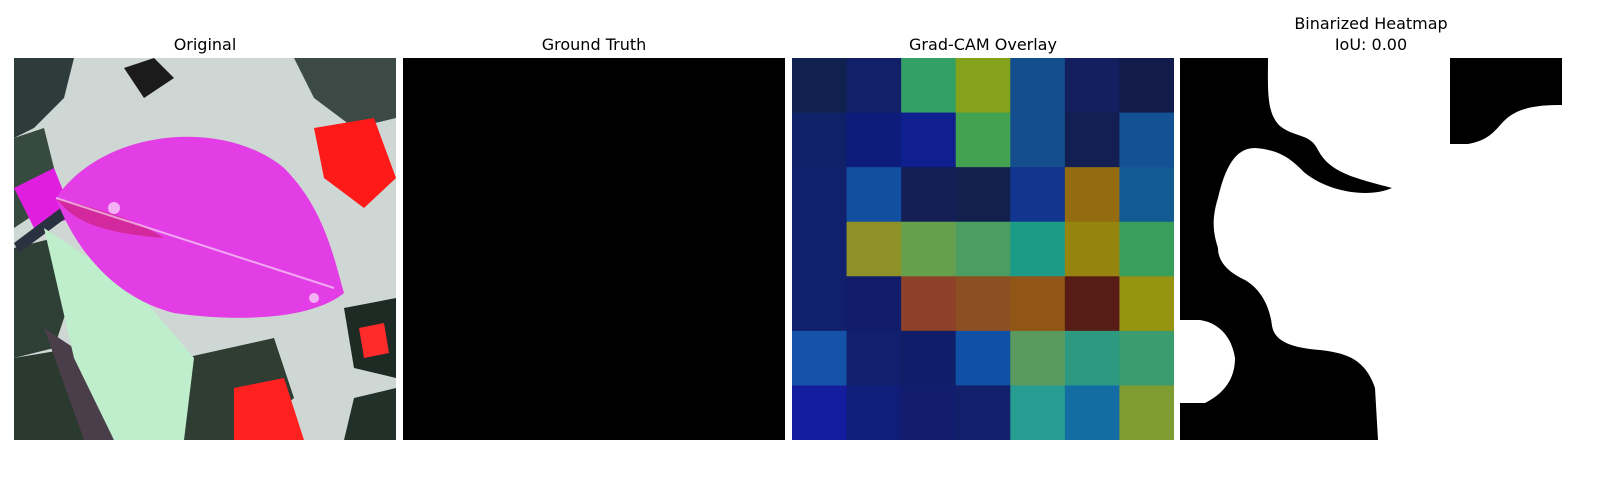 Image resolution: width=1600 pixels, height=500 pixels. I want to click on original-title: Original, so click(205, 44).